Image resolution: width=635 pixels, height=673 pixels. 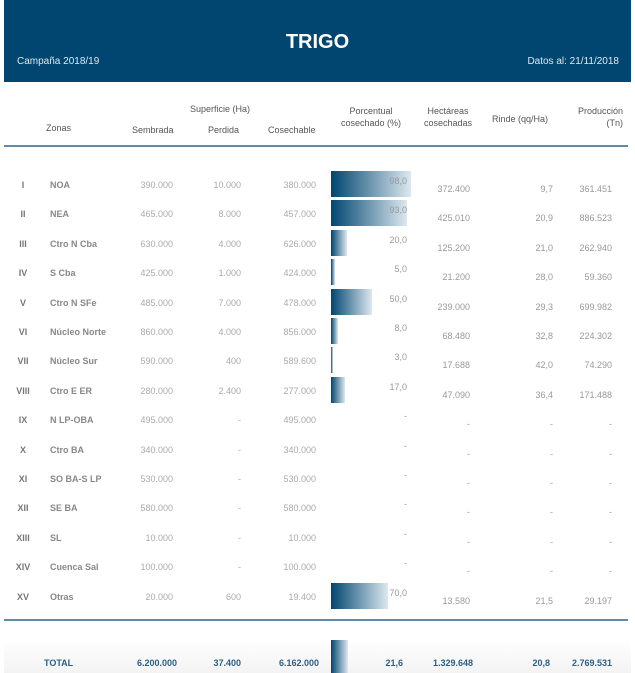 I want to click on perdida-value: 2.400, so click(x=229, y=390).